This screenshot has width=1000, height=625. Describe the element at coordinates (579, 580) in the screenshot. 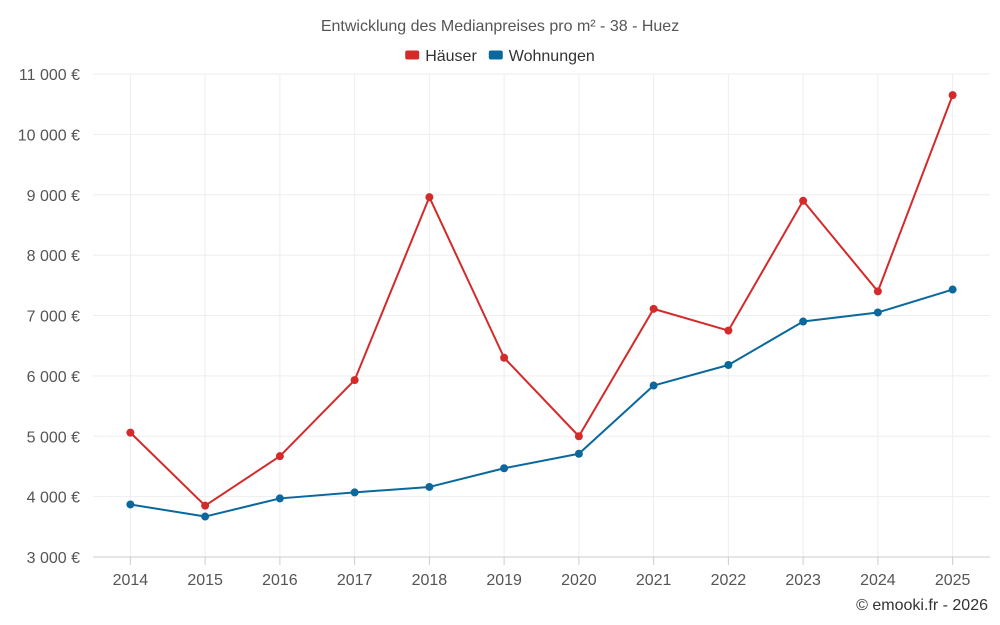

I see `x-tick-label: 2020` at that location.